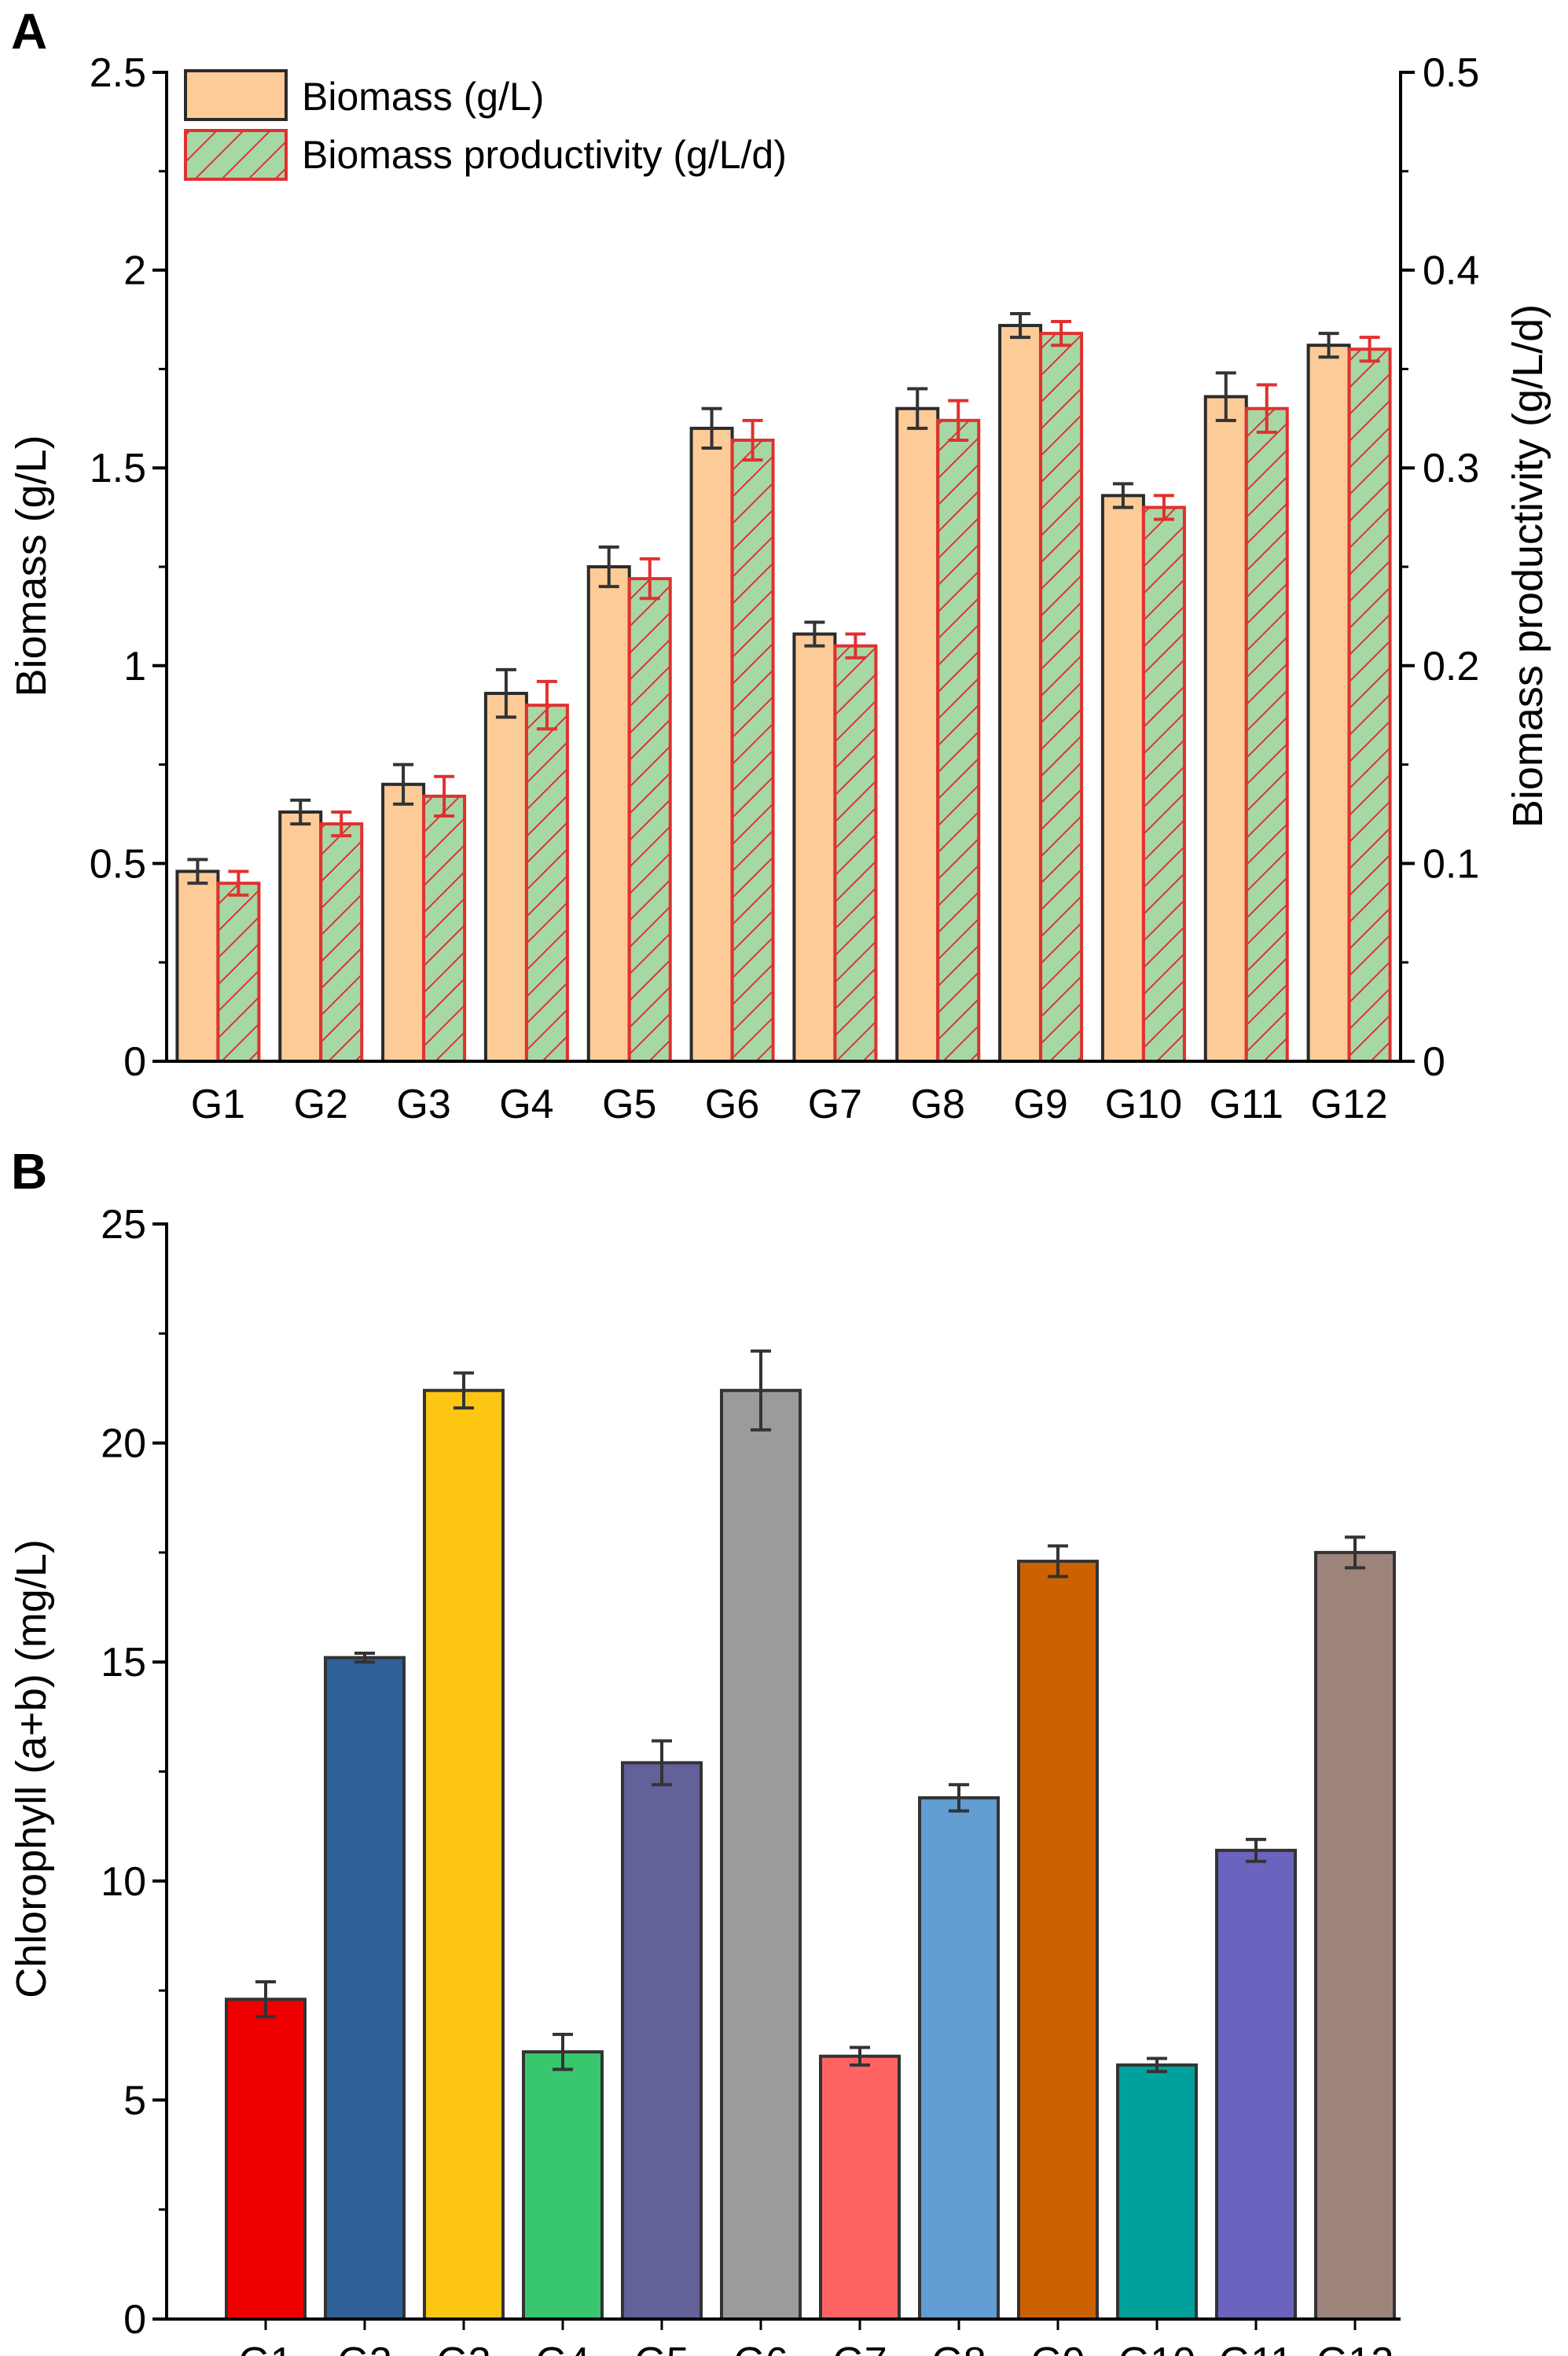  I want to click on legend-swatch-productivity, so click(236, 155).